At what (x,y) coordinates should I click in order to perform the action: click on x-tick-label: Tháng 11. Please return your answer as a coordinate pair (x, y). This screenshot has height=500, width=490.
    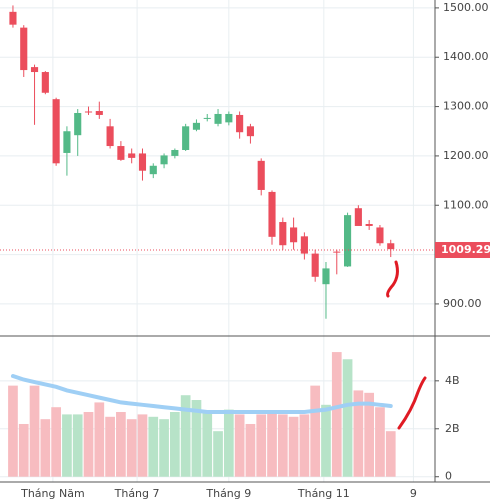
    Looking at the image, I should click on (323, 493).